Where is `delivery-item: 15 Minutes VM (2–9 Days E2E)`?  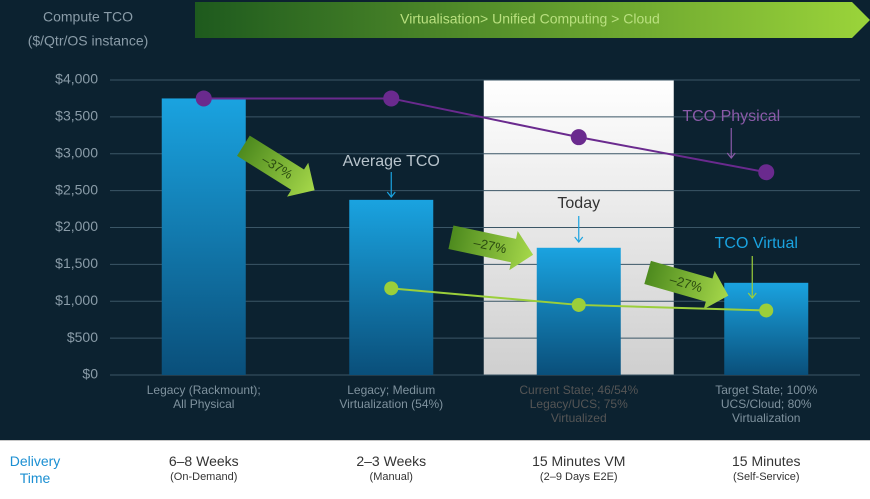 delivery-item: 15 Minutes VM (2–9 Days E2E) is located at coordinates (579, 469).